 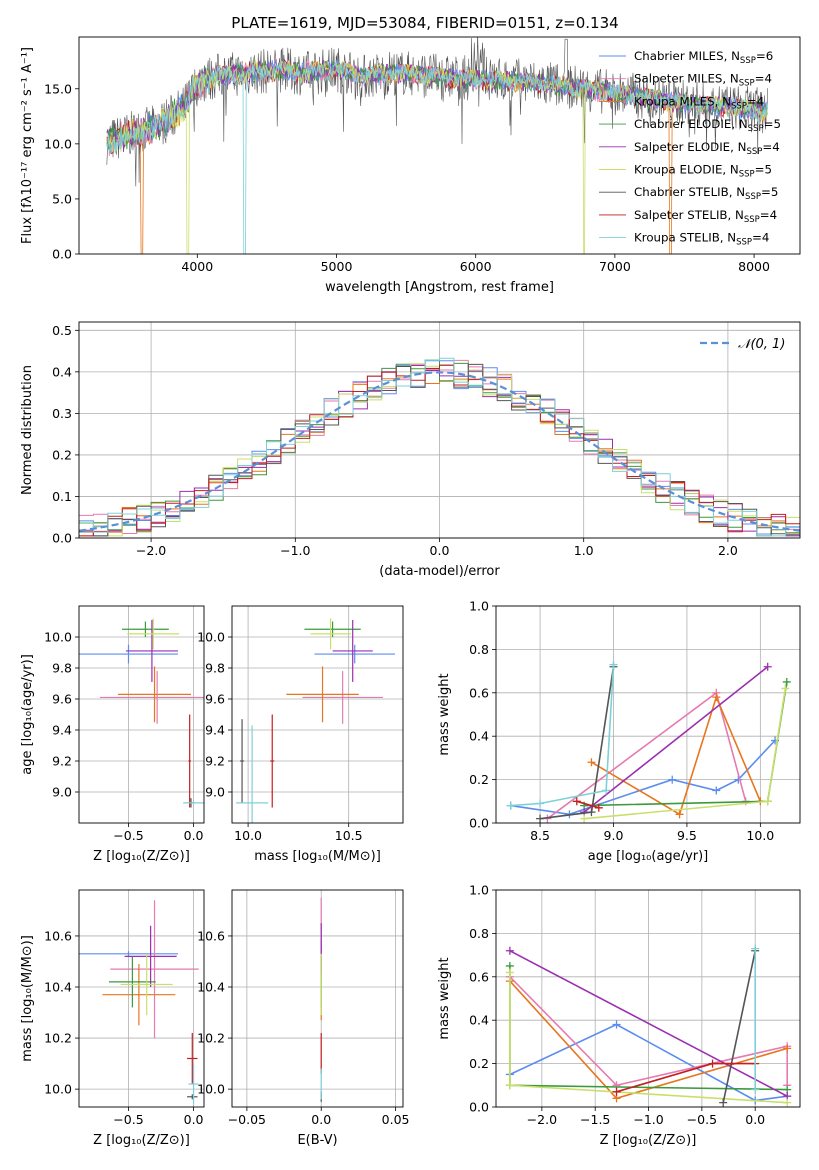 I want to click on y-tick-label: 0.6, so click(x=479, y=976).